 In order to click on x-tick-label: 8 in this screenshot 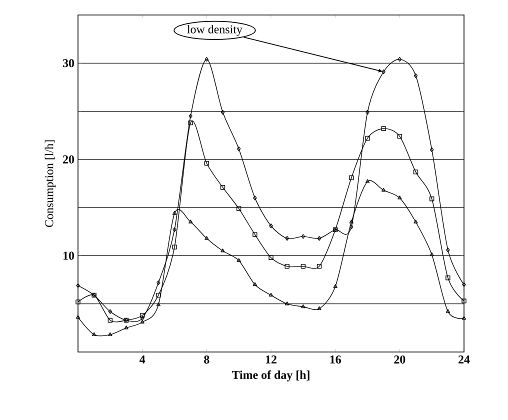, I will do `click(207, 360)`.